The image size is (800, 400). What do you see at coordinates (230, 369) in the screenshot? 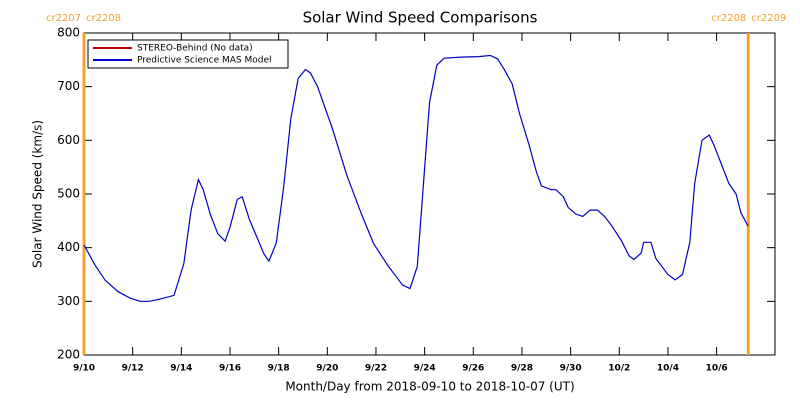
I see `x-tick-label: 9/16` at bounding box center [230, 369].